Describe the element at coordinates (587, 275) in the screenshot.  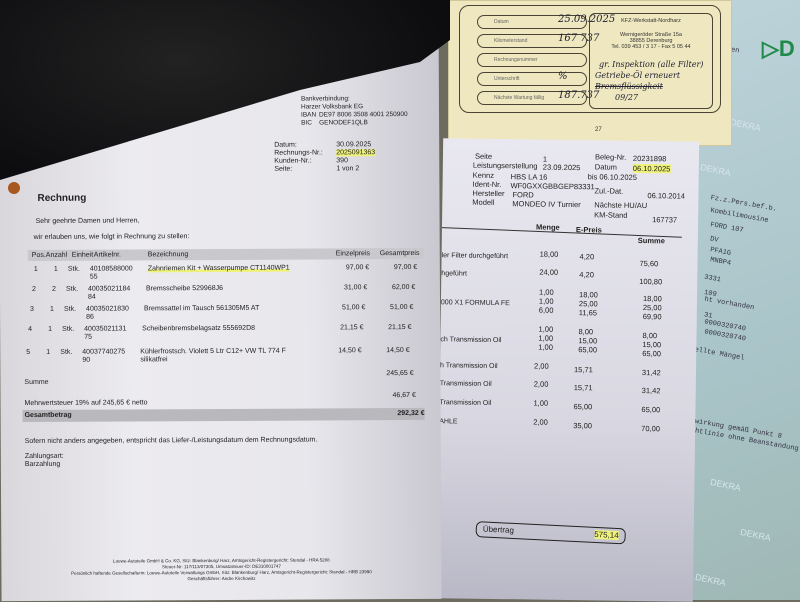
I see `line-price: 4,20` at that location.